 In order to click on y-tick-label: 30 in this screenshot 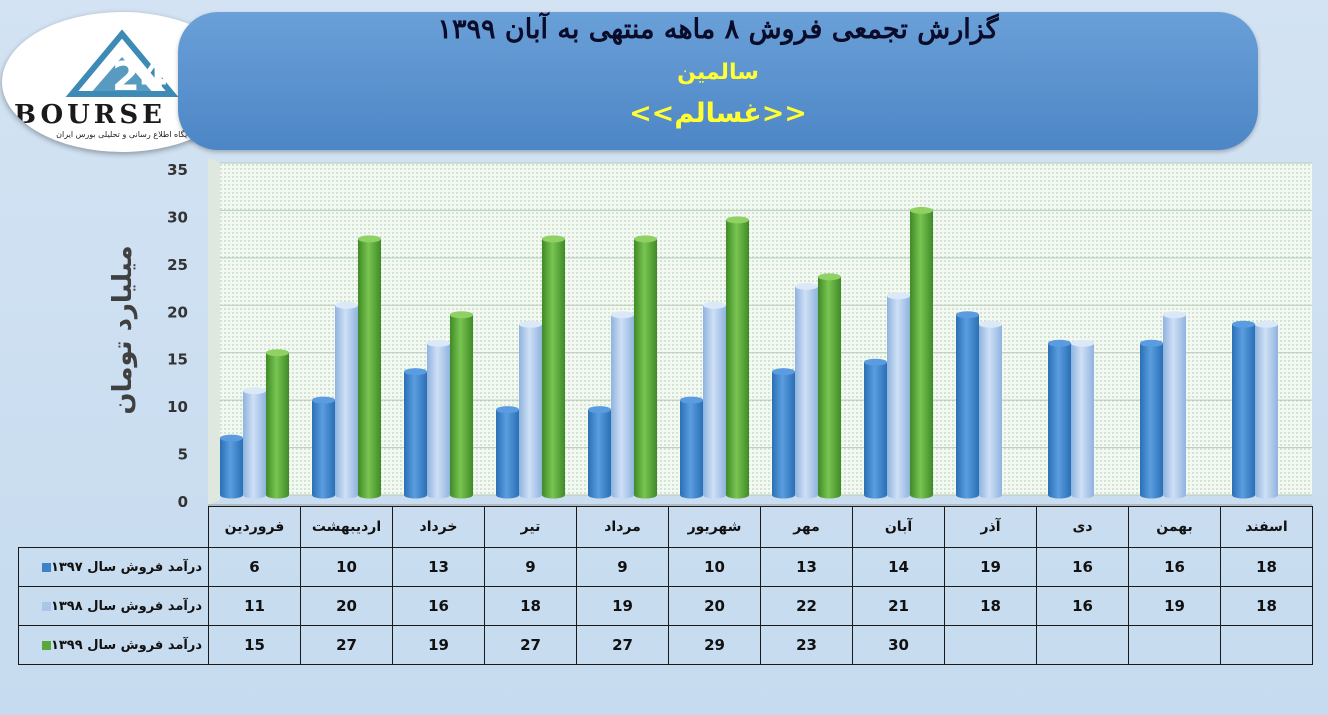, I will do `click(177, 217)`.